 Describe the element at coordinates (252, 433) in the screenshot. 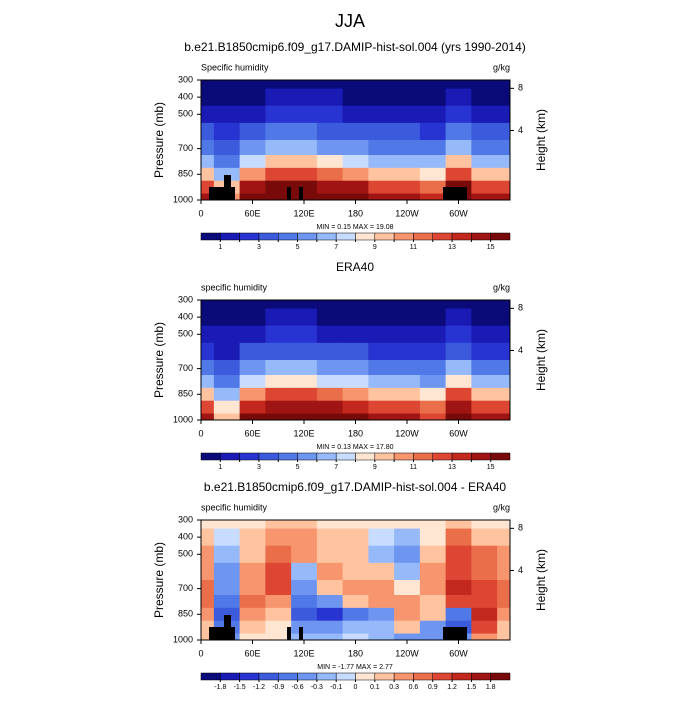

I see `x-tick-label: 60E` at that location.